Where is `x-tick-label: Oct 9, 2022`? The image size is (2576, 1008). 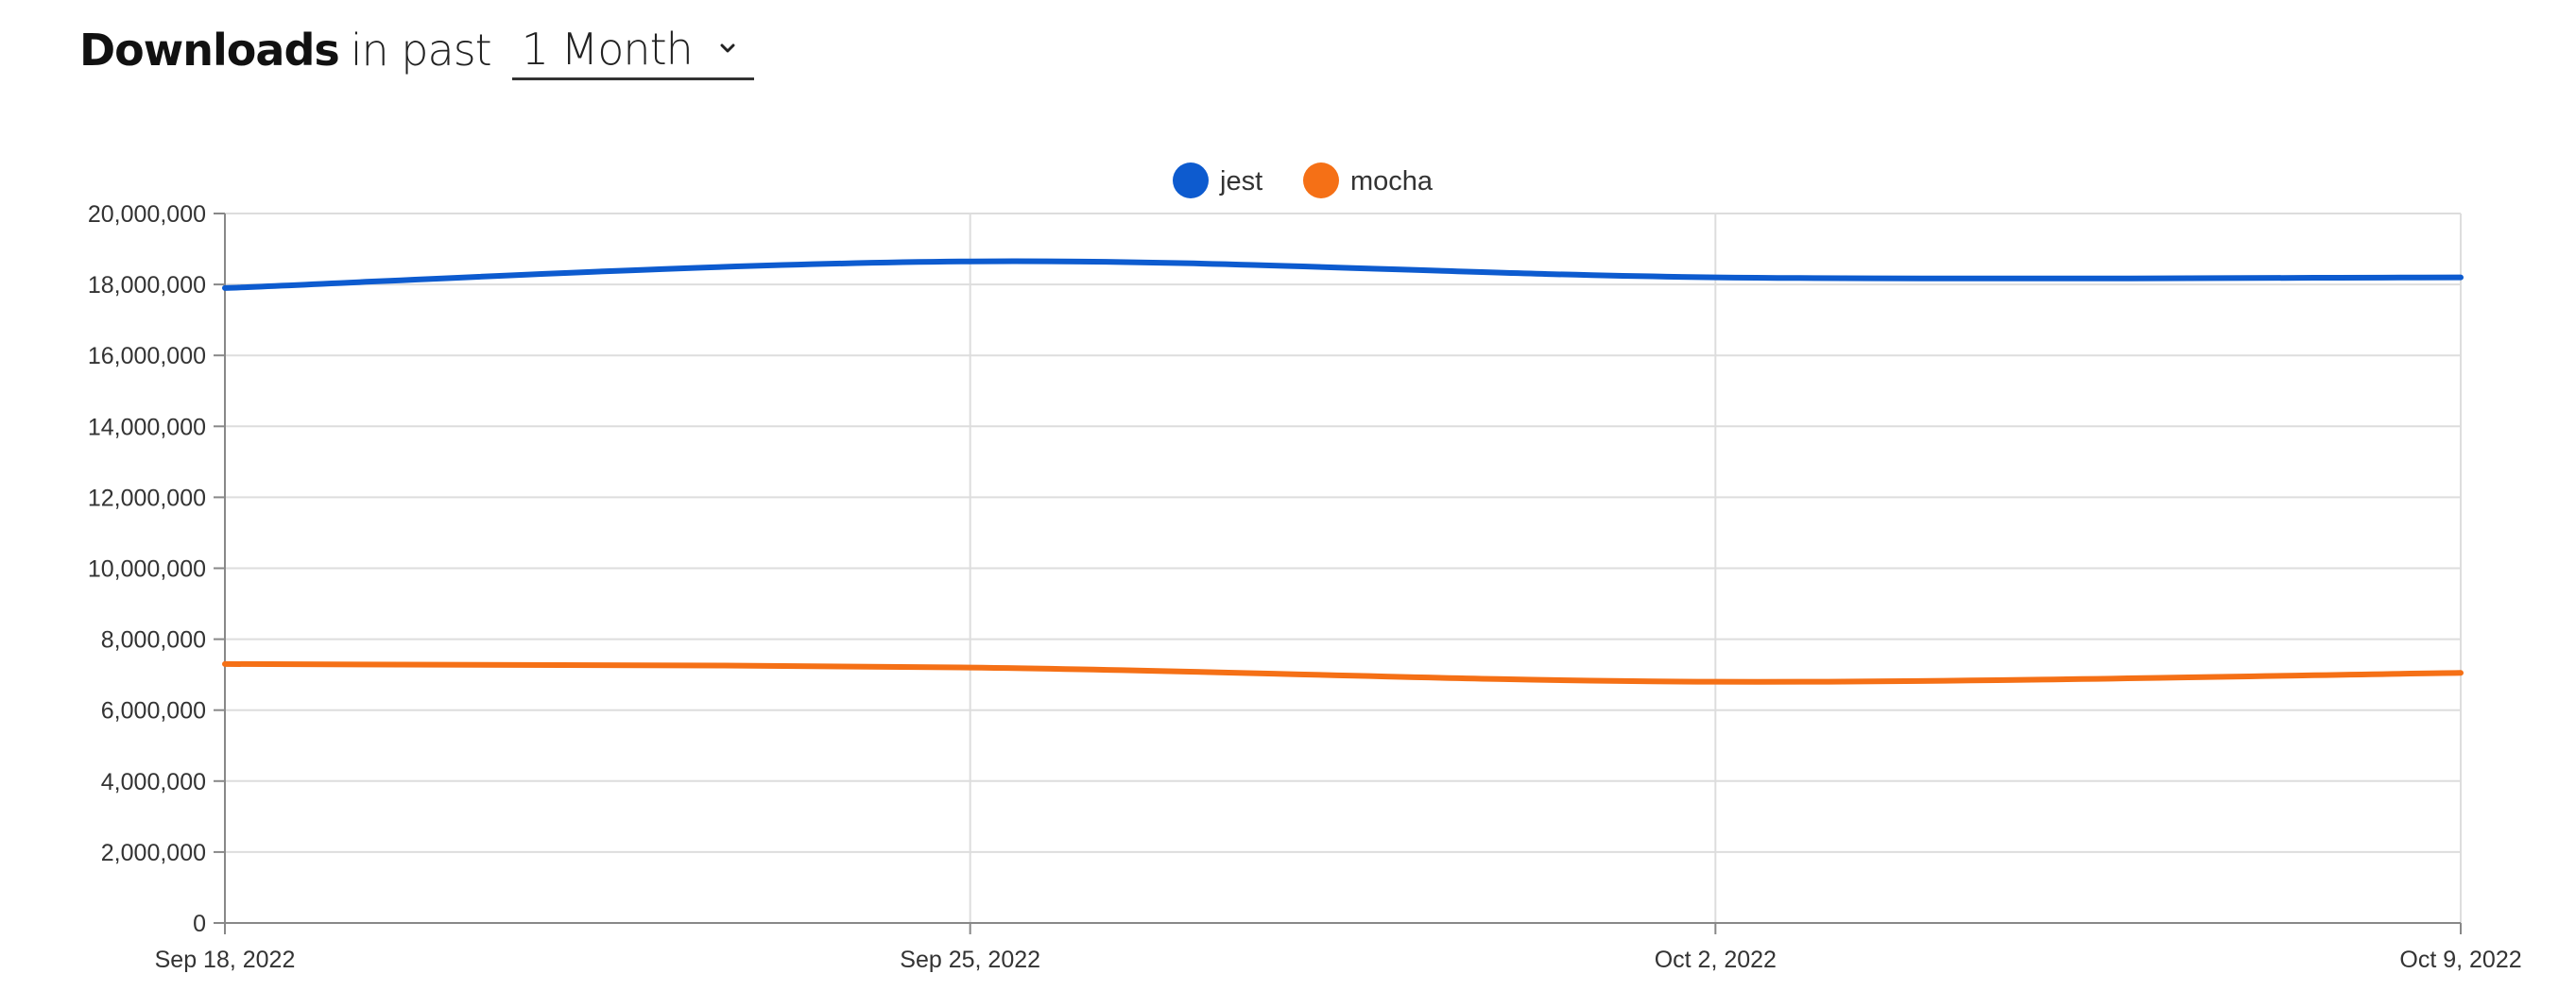 x-tick-label: Oct 9, 2022 is located at coordinates (2460, 960).